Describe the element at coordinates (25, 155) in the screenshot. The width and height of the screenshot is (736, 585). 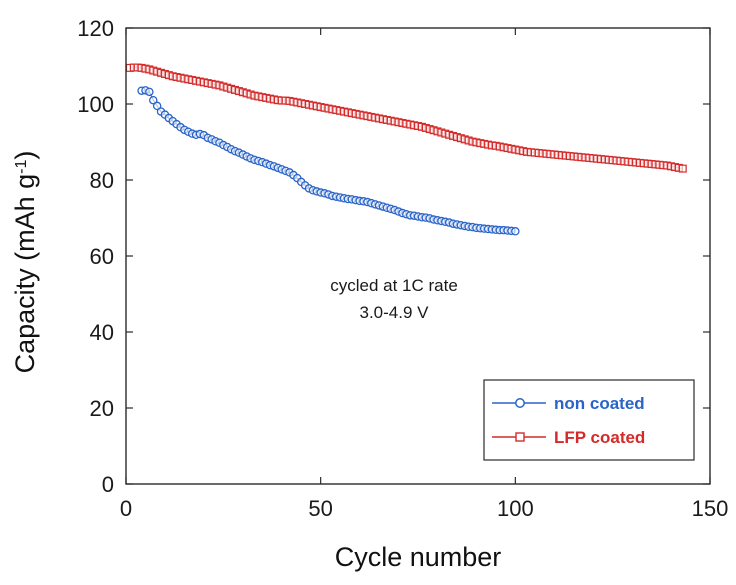
I see `y-axis-title-suffix: )` at that location.